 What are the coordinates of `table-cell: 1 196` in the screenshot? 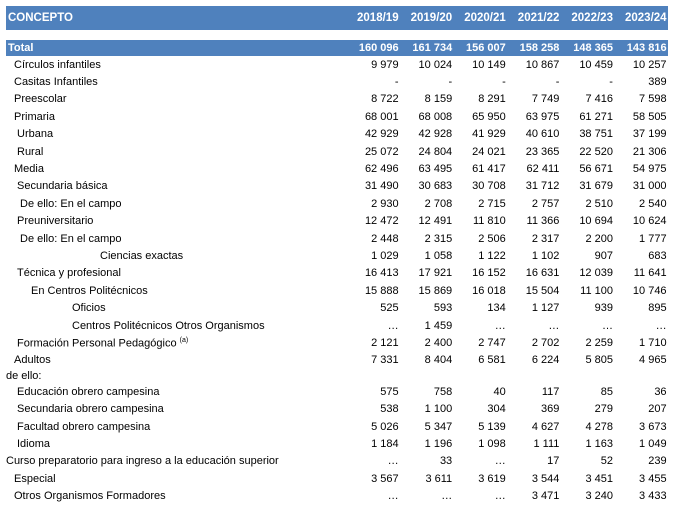 It's located at (438, 443).